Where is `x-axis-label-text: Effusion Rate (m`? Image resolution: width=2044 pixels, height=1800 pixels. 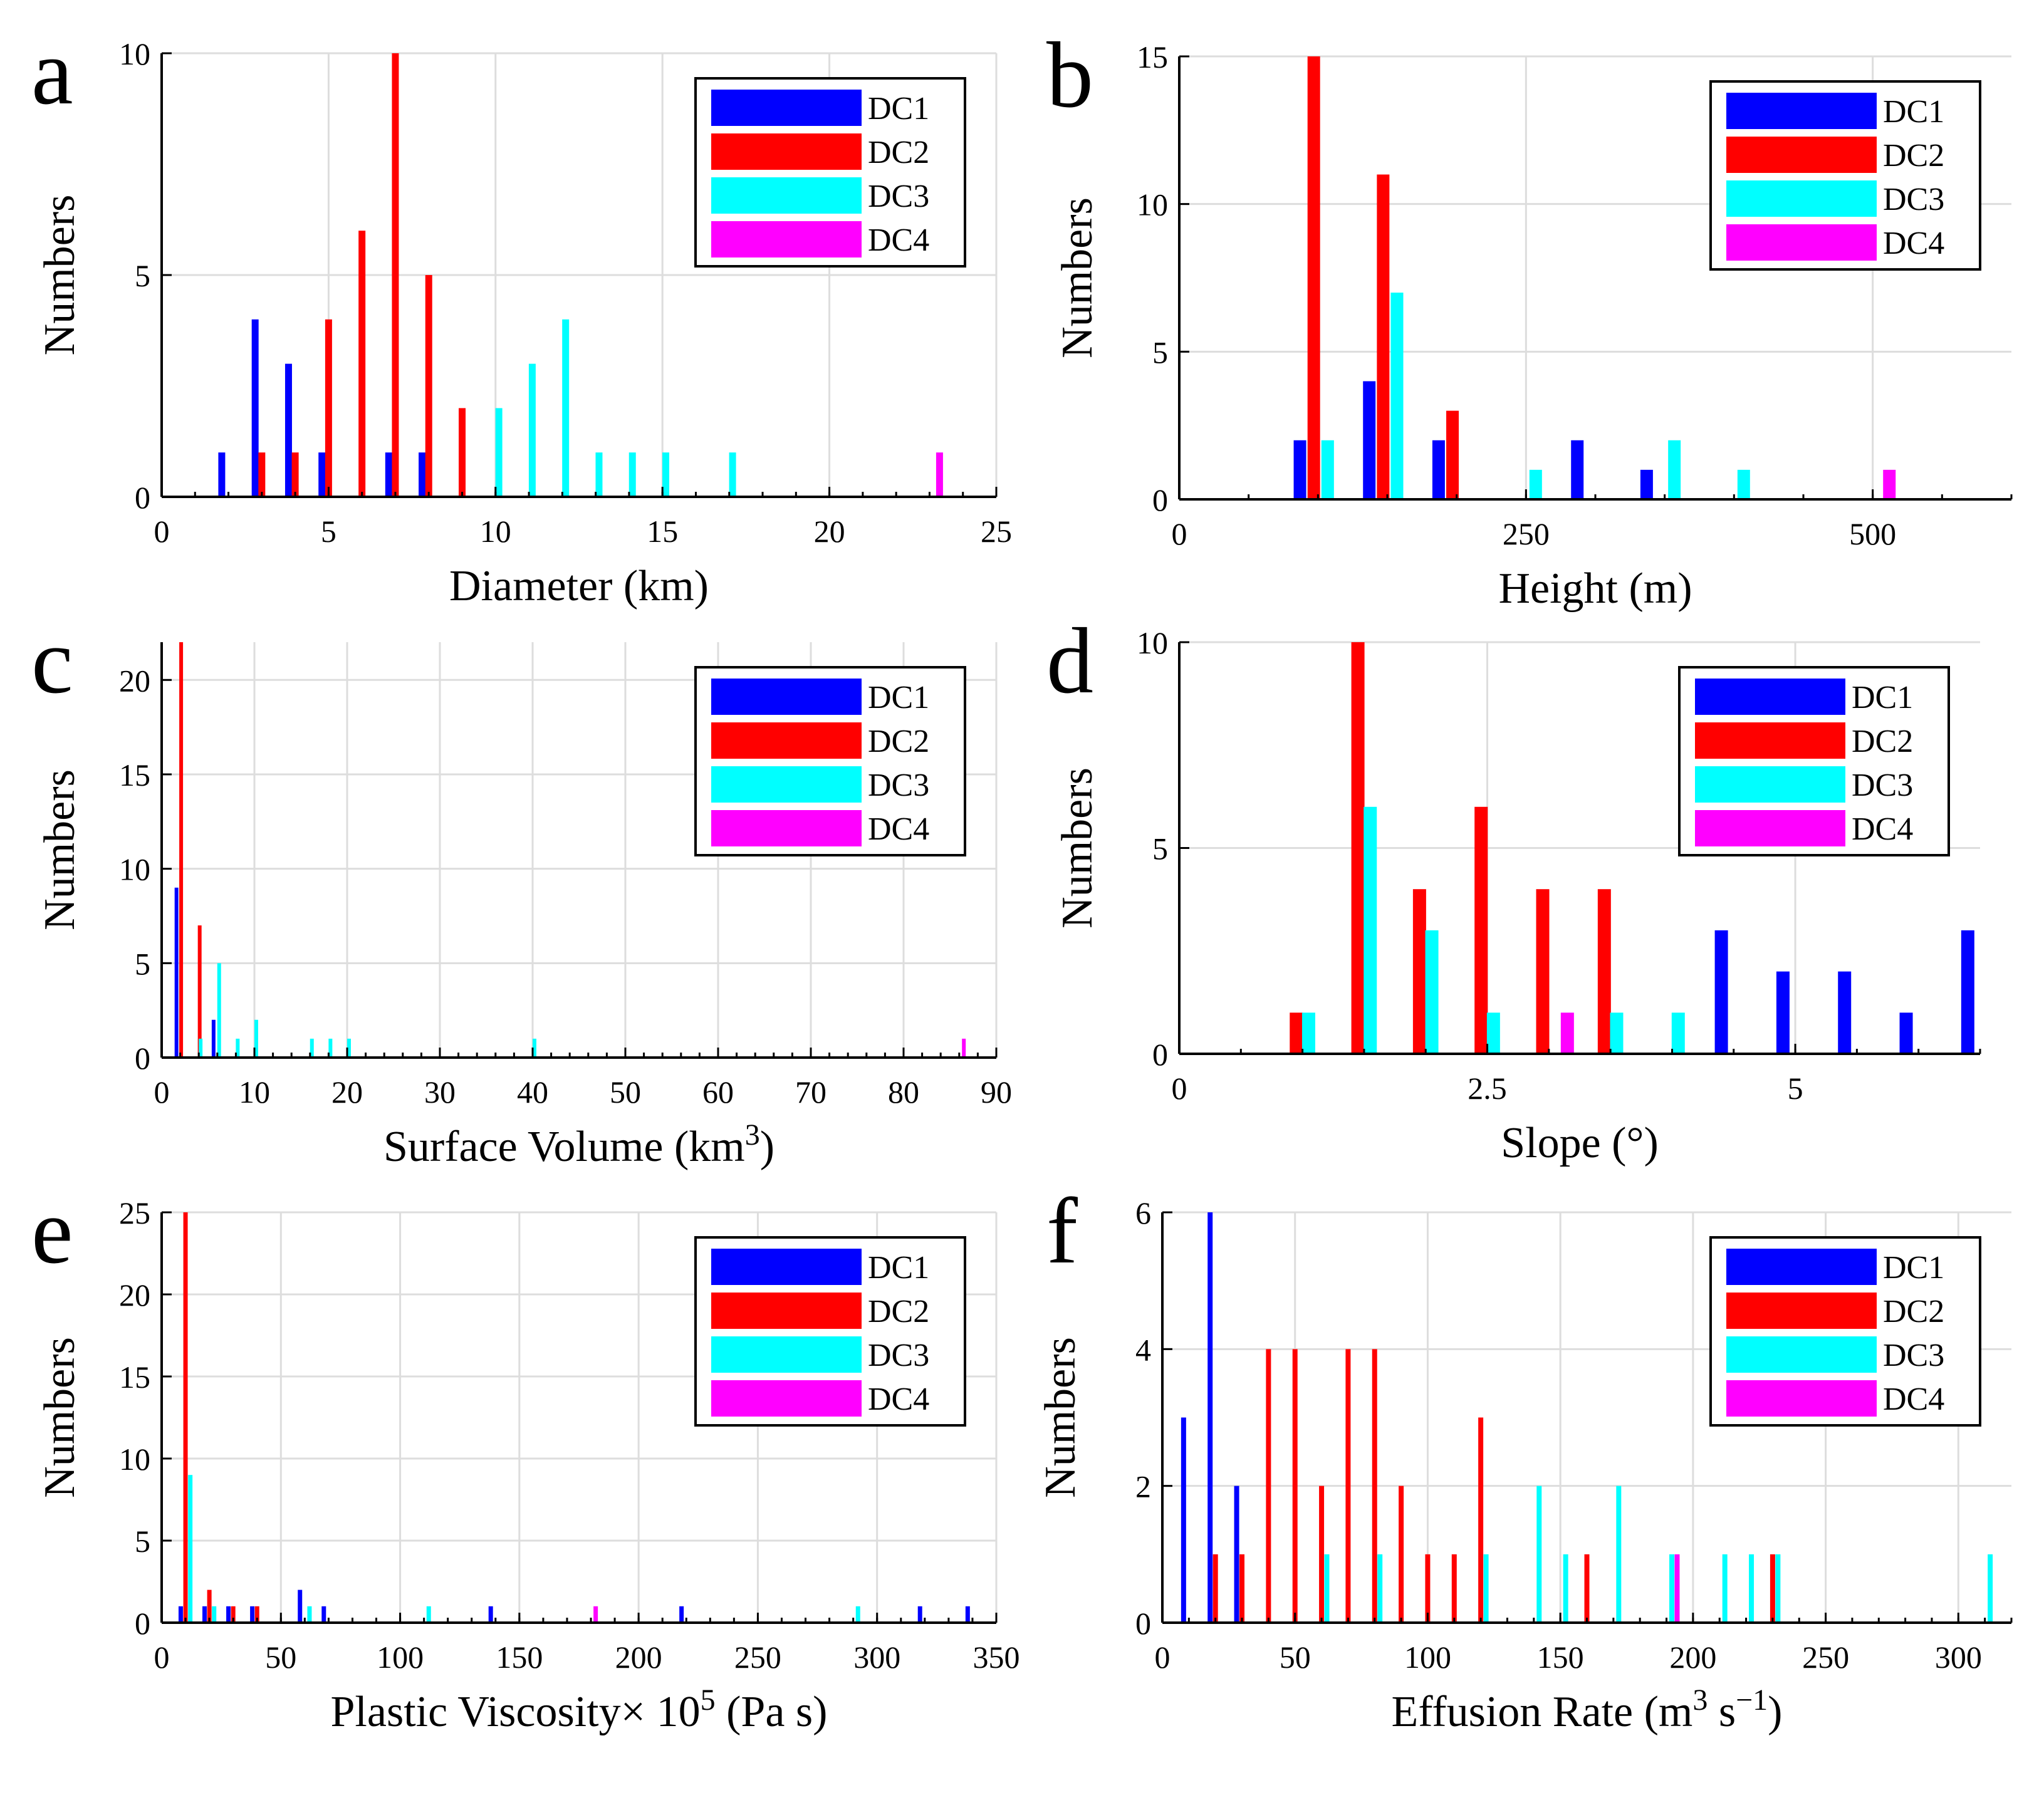
x-axis-label-text: Effusion Rate (m is located at coordinates (1542, 1712).